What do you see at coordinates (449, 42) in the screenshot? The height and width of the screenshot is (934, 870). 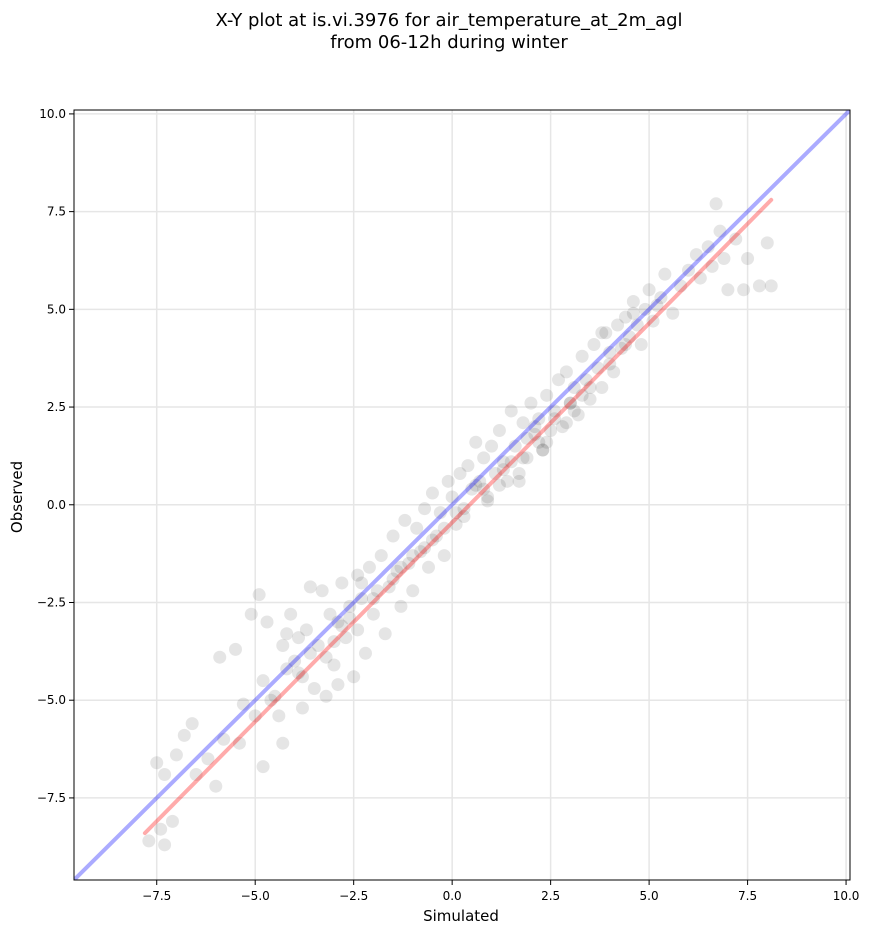 I see `chart-title-line-2: from 06-12h during winter` at bounding box center [449, 42].